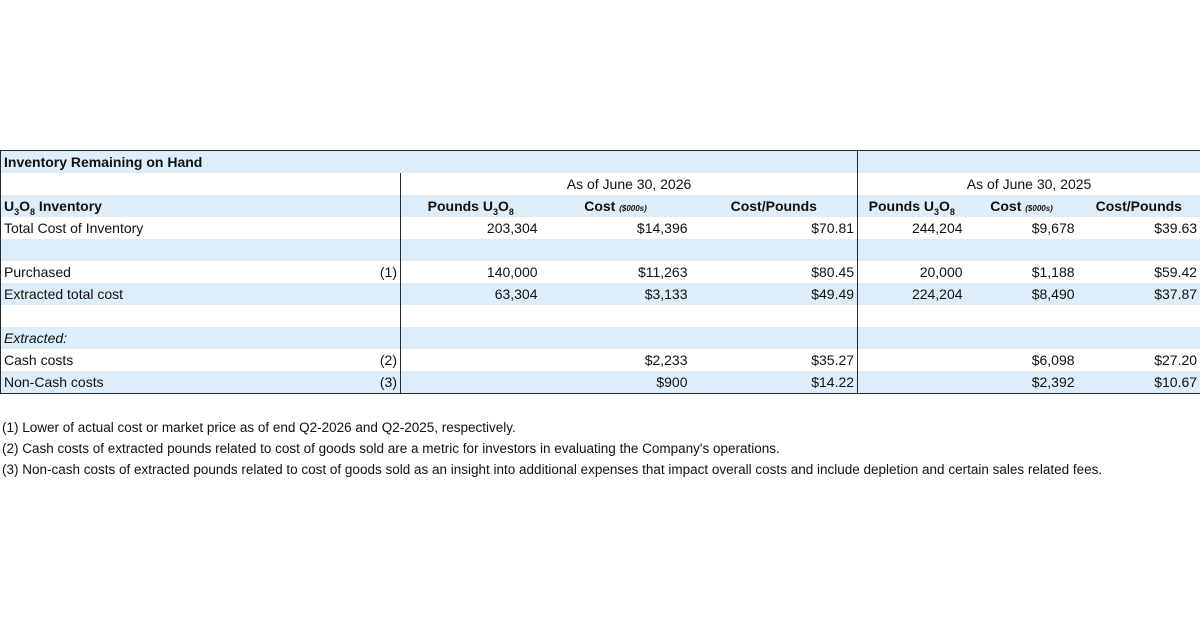 The height and width of the screenshot is (630, 1200). What do you see at coordinates (615, 294) in the screenshot?
I see `cell-value: $3,133` at bounding box center [615, 294].